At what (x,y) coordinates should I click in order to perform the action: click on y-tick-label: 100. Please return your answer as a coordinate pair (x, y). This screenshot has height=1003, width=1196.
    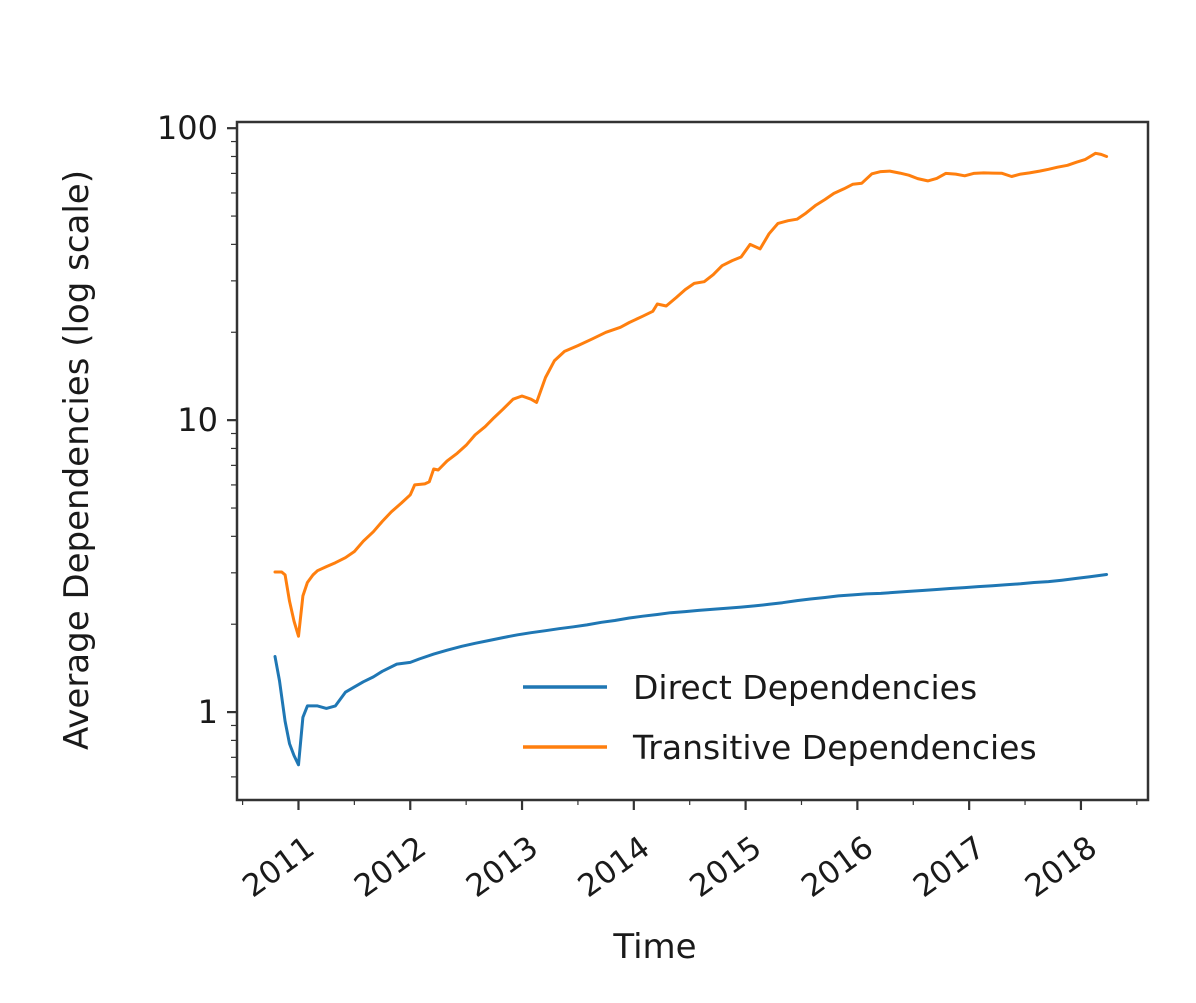
    Looking at the image, I should click on (187, 128).